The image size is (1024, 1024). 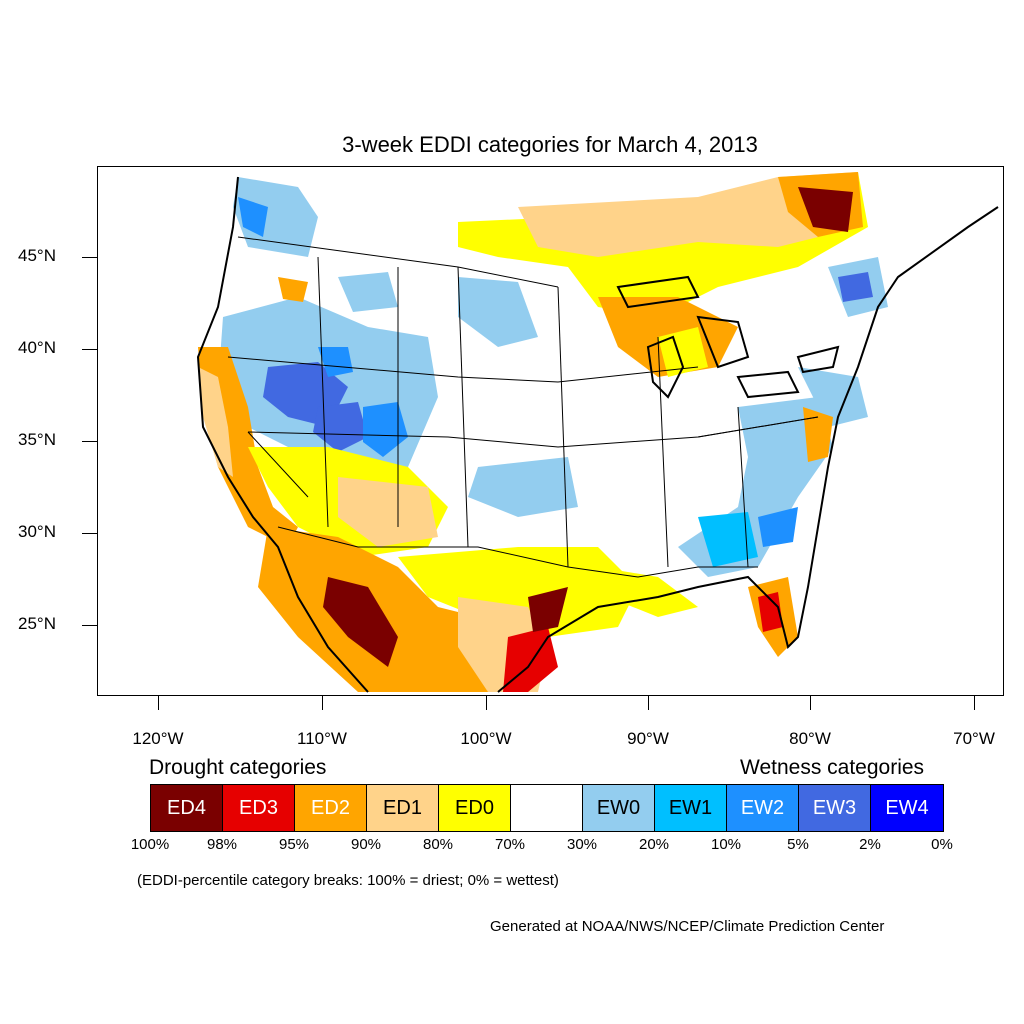 I want to click on drought-heading: Drought categories, so click(x=238, y=767).